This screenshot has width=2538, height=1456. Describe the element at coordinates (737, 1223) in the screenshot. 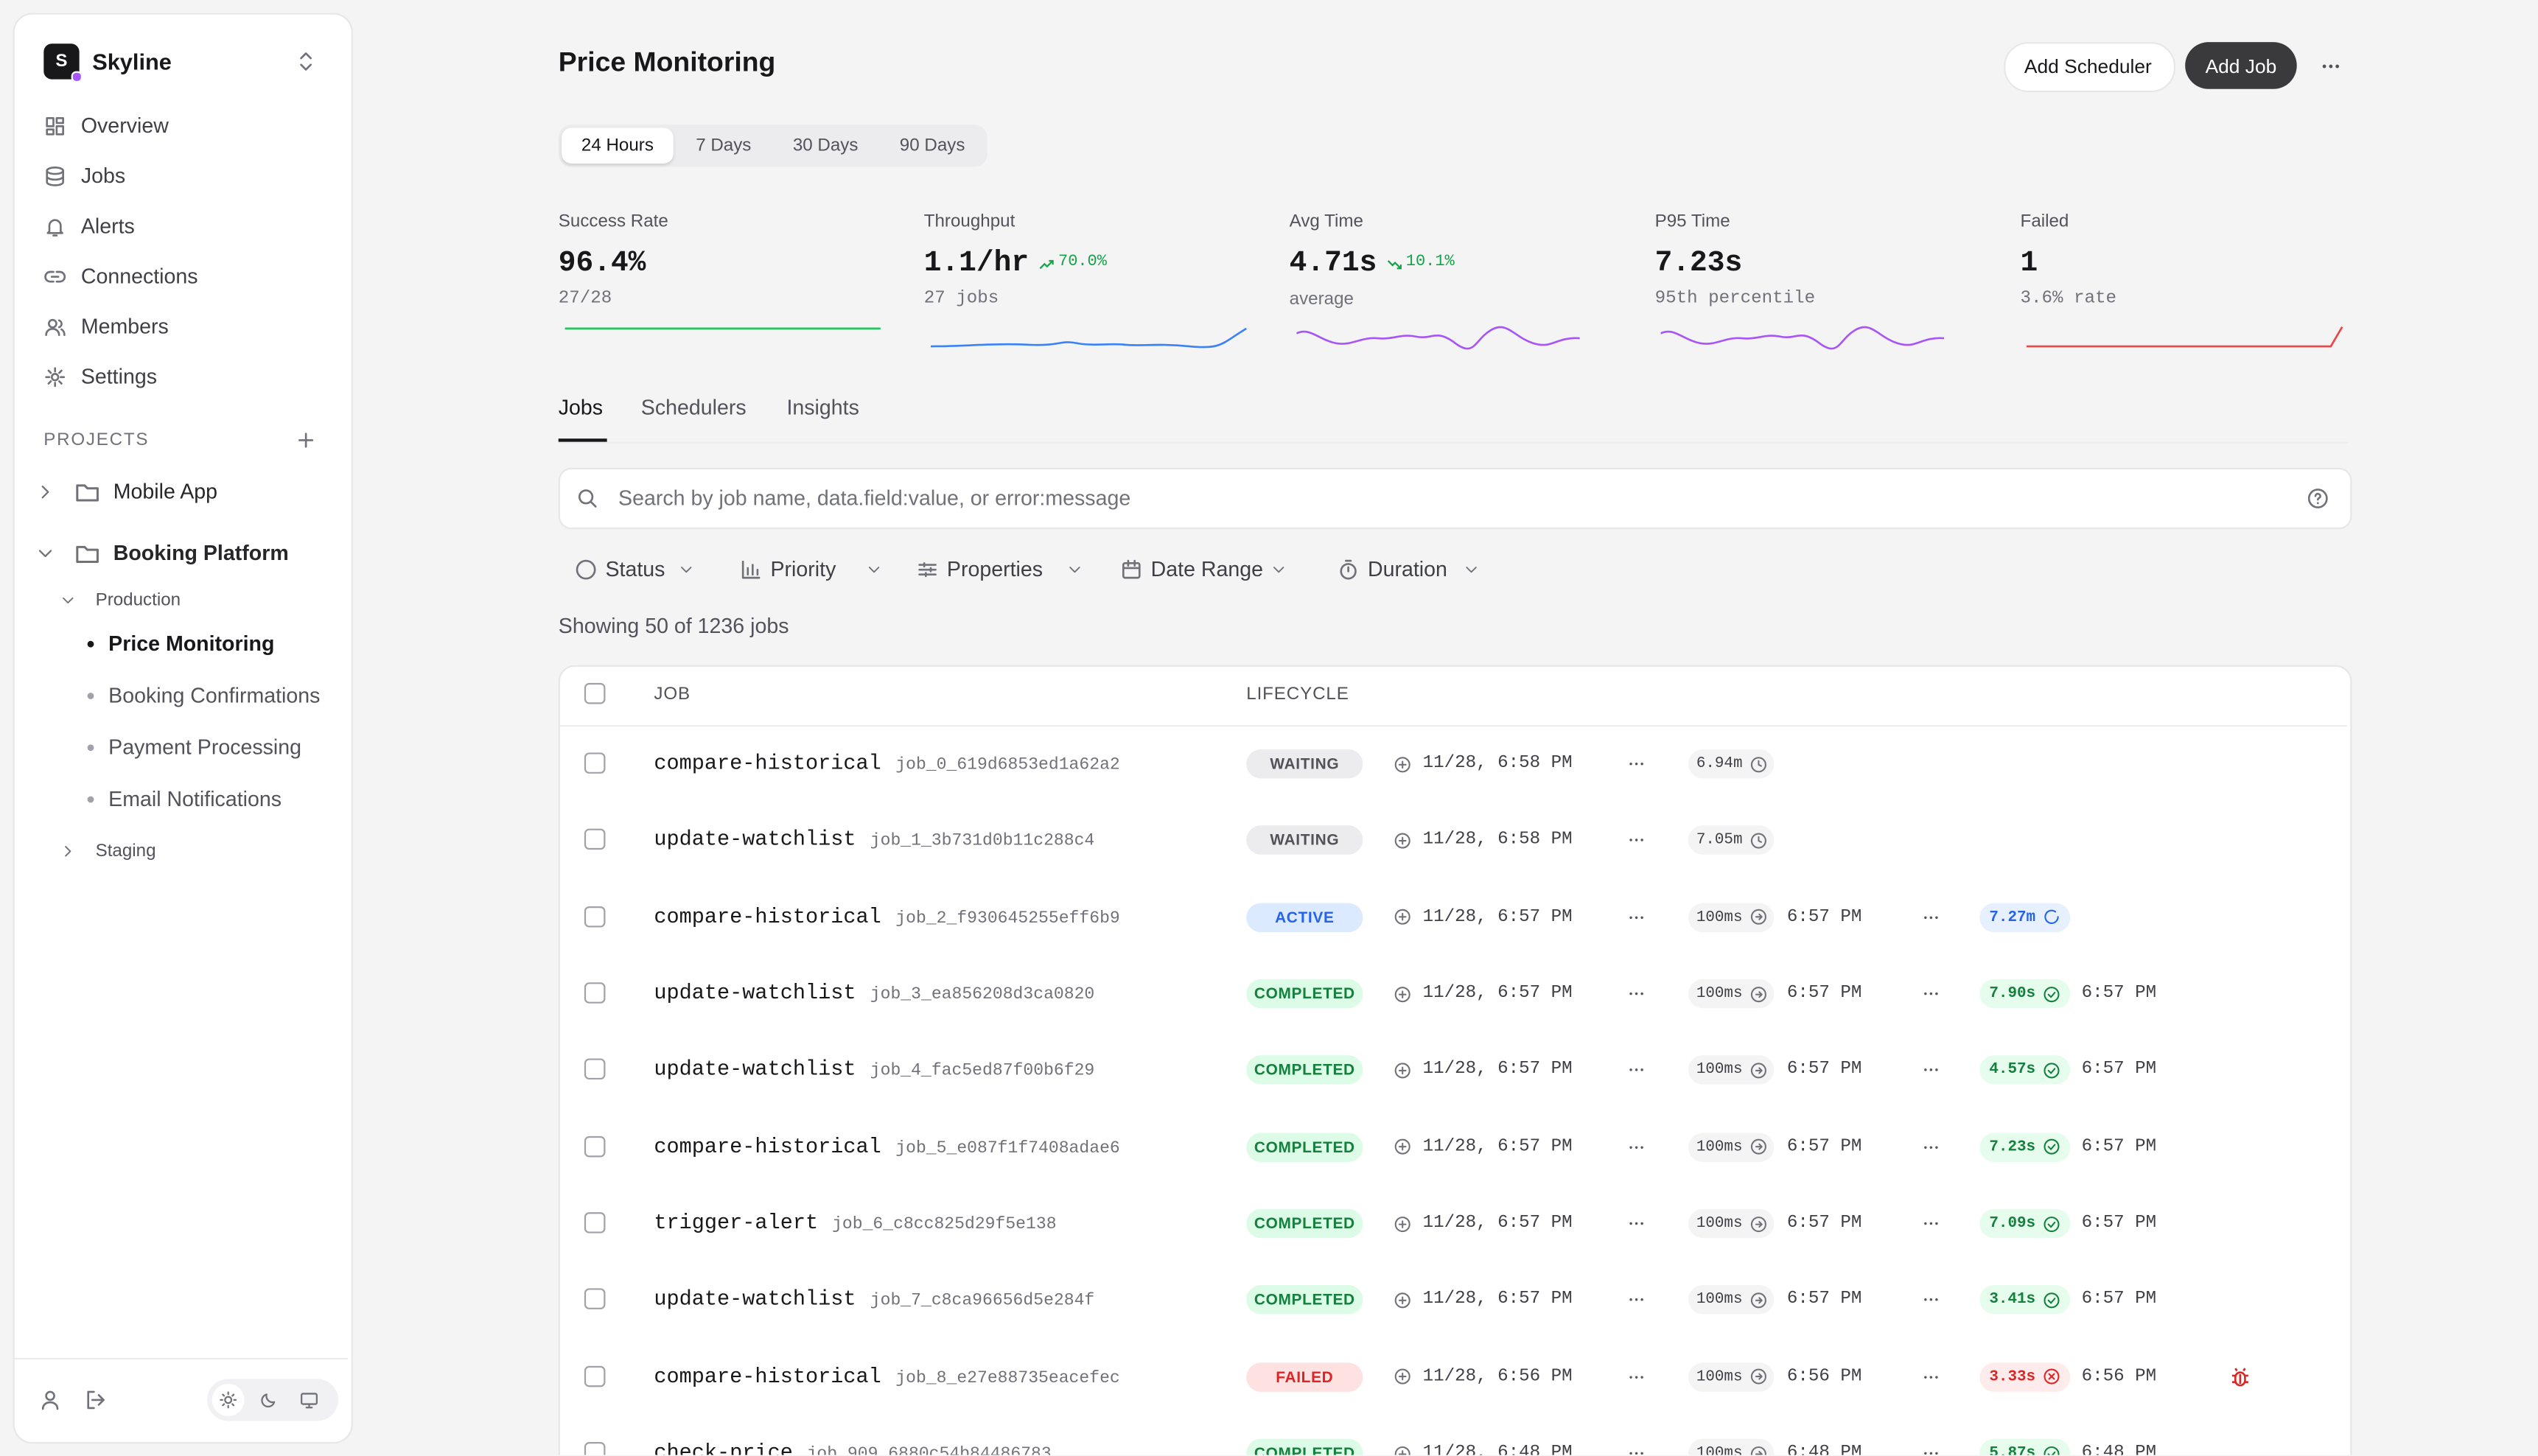

I see `job-name: trigger-alert` at that location.